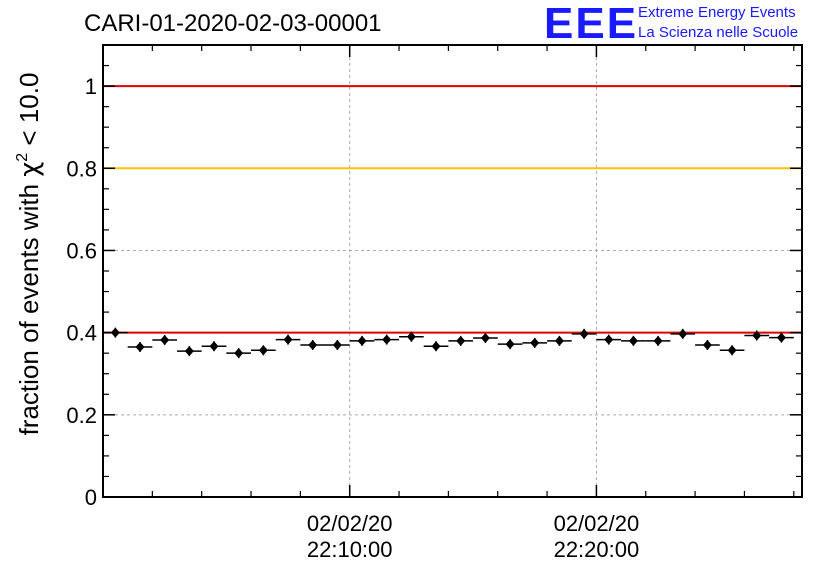  I want to click on y-axis-label: fraction of events with χ2 < 10.0, so click(29, 254).